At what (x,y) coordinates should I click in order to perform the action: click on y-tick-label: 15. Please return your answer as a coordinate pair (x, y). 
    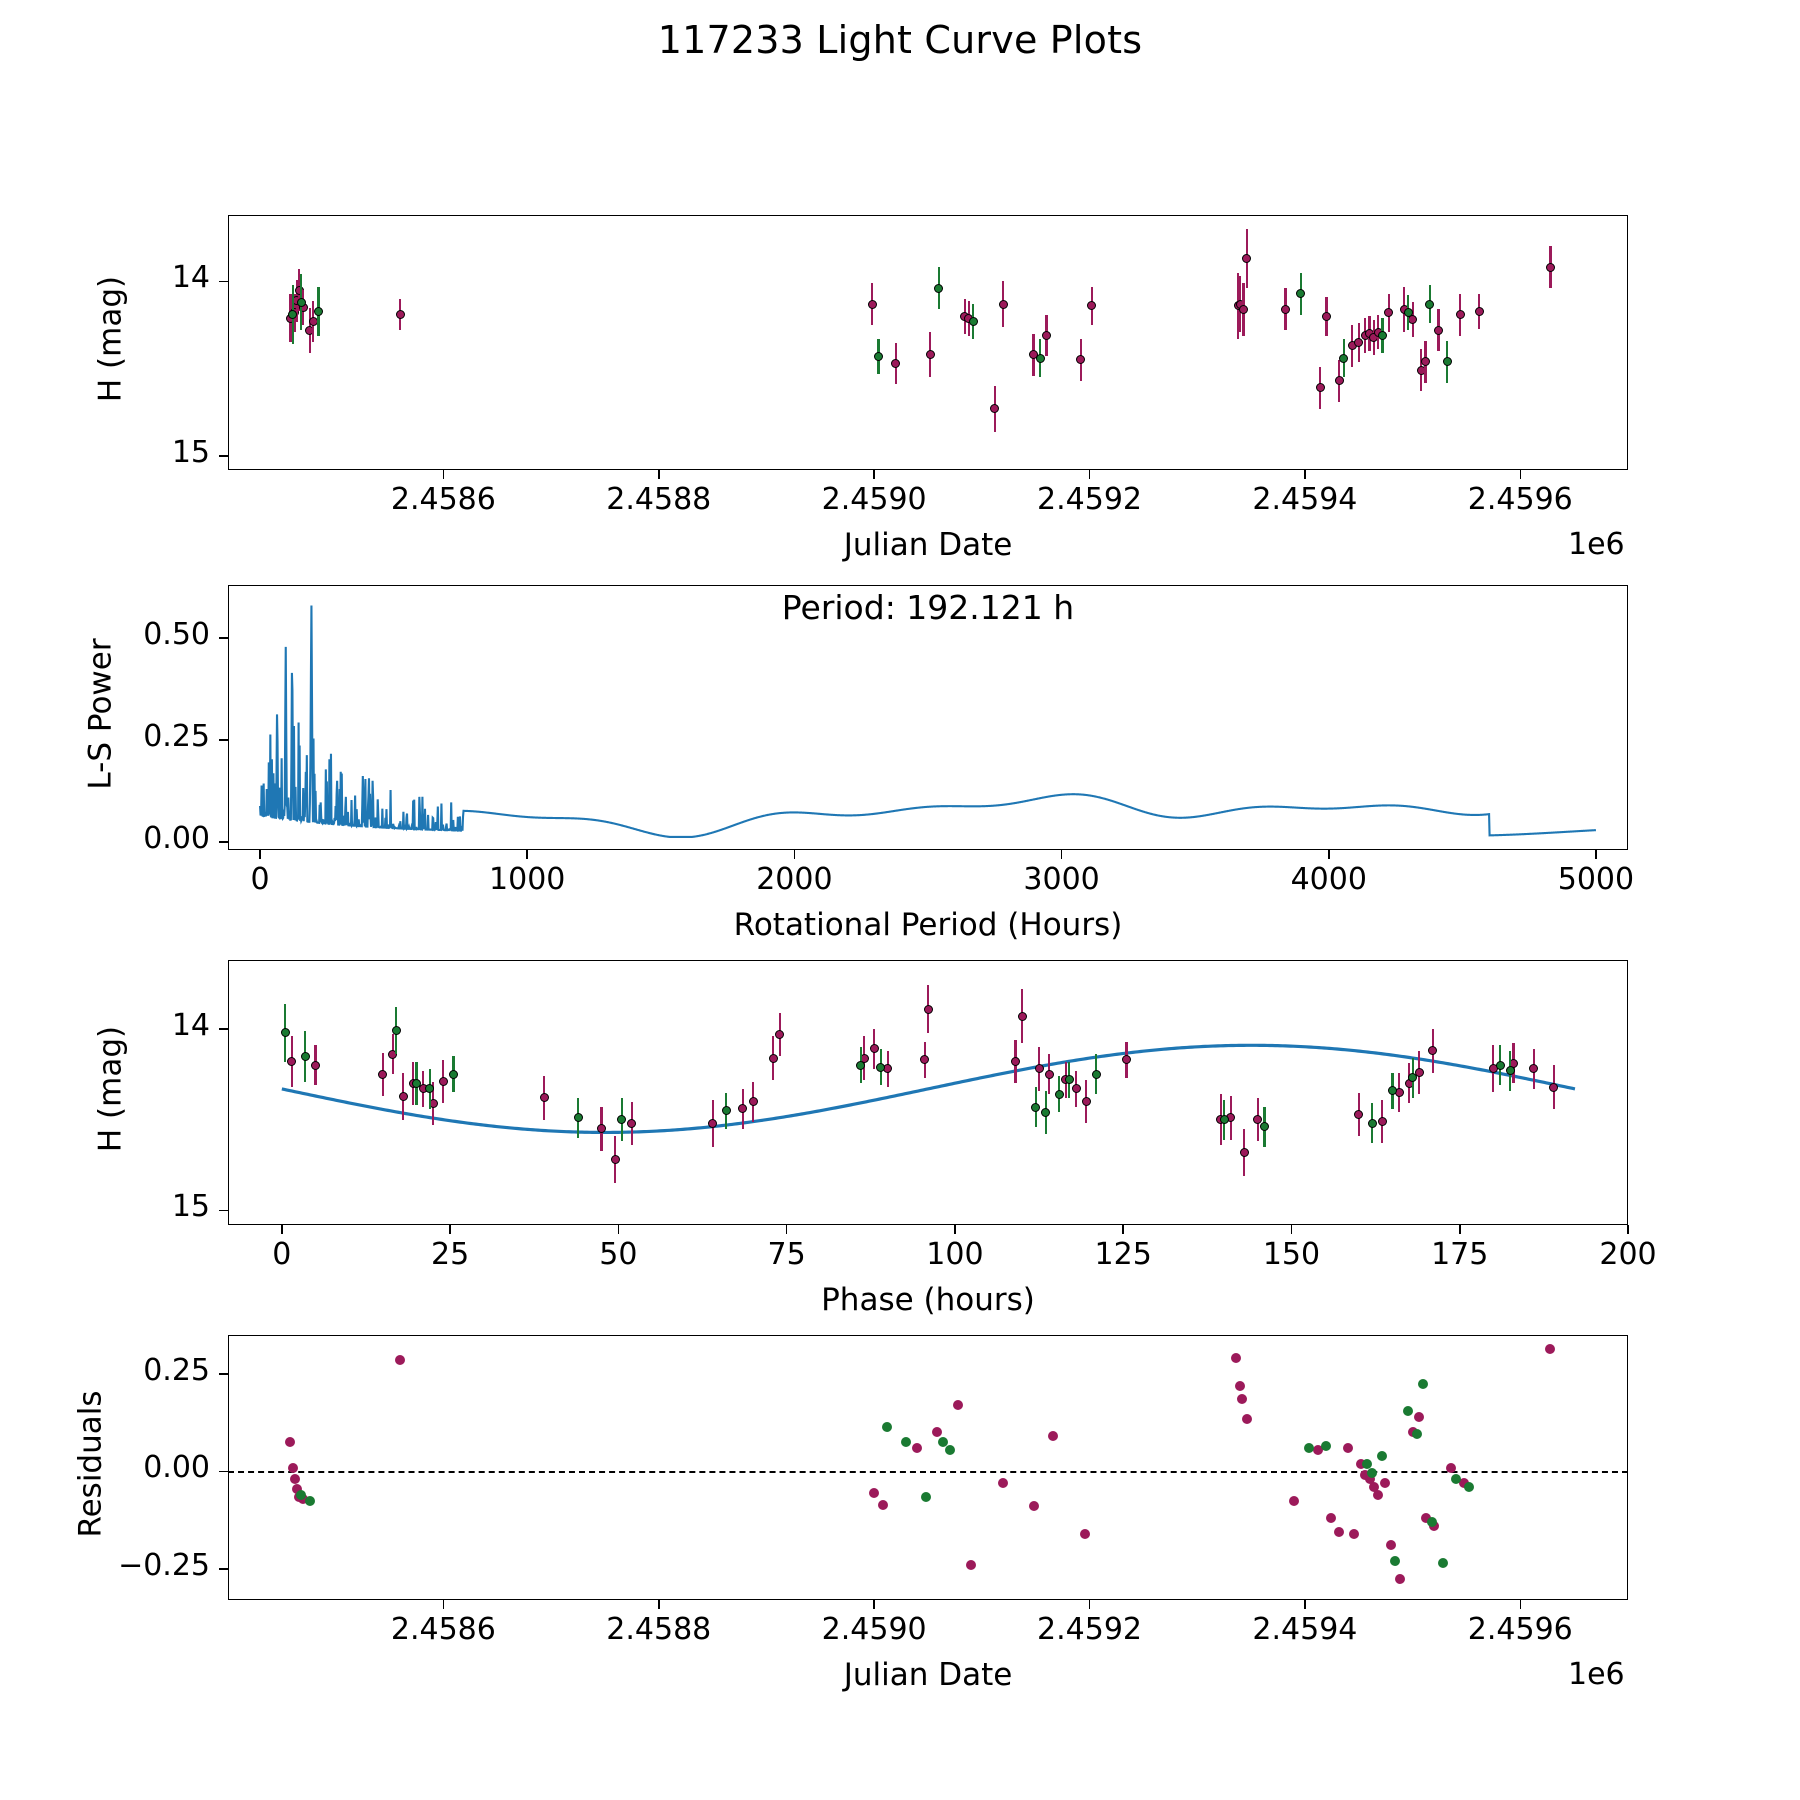
    Looking at the image, I should click on (190, 1207).